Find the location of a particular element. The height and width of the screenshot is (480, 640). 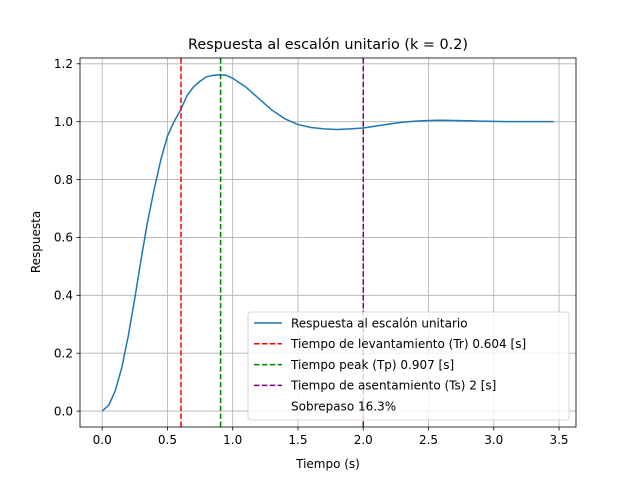

legend-box is located at coordinates (408, 366).